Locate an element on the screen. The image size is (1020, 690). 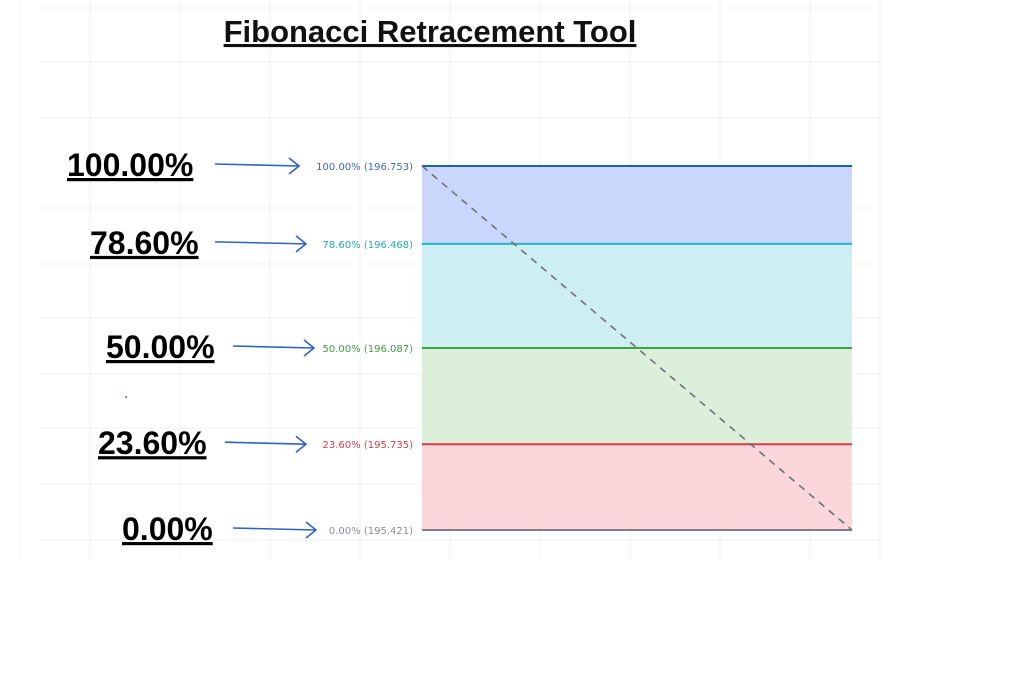
level-percent-label: 50.00% is located at coordinates (160, 347).